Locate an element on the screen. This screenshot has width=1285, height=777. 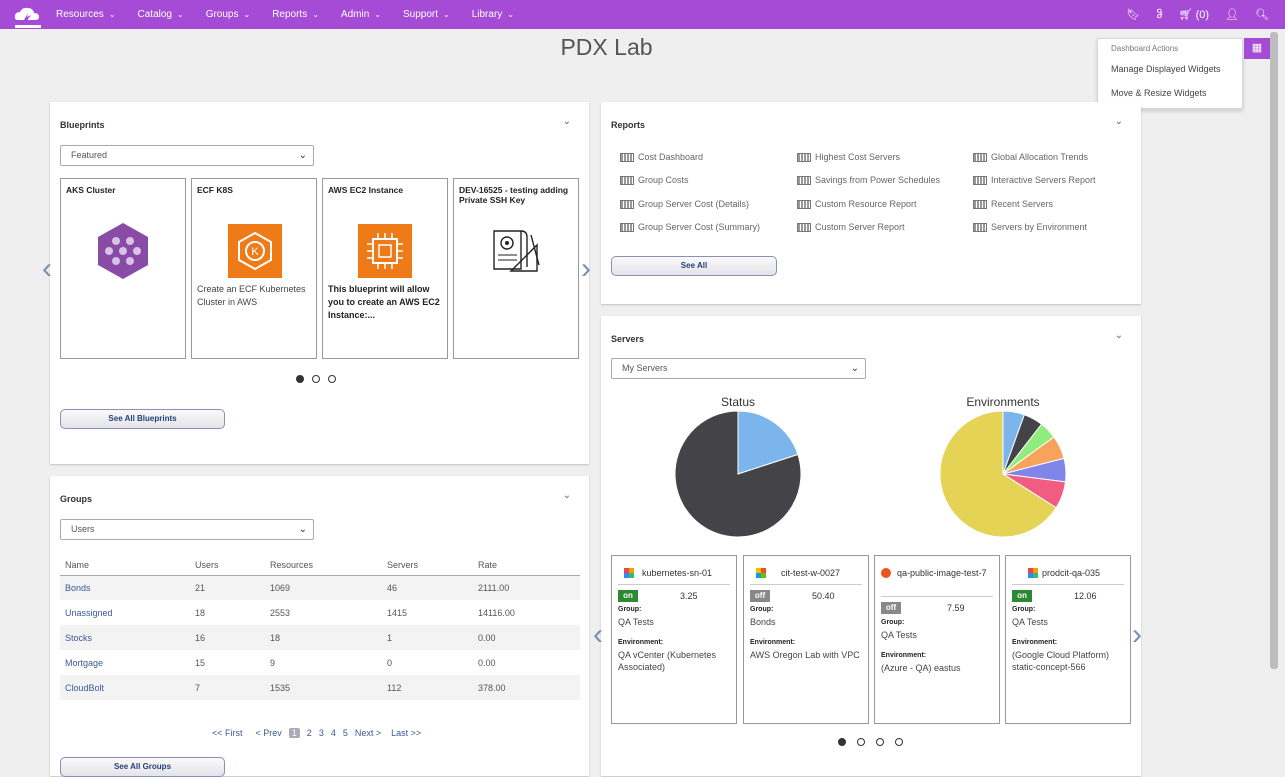
blueprint-card: AKS Cluster is located at coordinates (123, 268).